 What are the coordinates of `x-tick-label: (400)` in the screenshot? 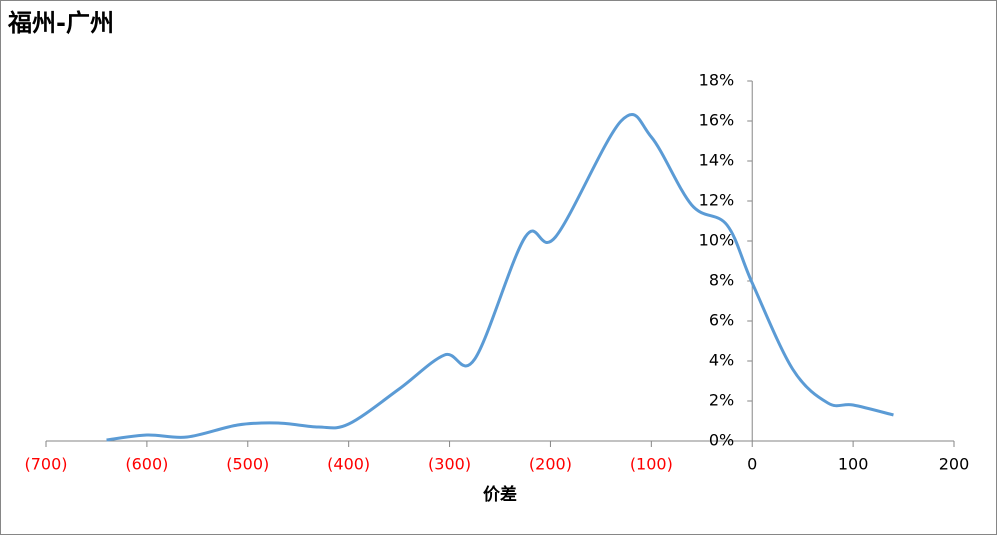 It's located at (348, 464).